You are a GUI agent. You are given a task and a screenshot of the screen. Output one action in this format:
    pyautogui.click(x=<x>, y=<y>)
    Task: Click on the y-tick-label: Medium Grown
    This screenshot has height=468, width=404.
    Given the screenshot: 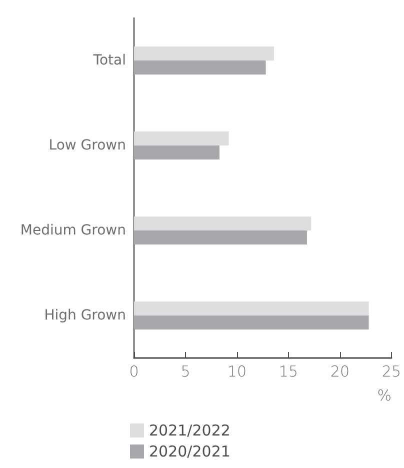 What is the action you would take?
    pyautogui.click(x=73, y=230)
    